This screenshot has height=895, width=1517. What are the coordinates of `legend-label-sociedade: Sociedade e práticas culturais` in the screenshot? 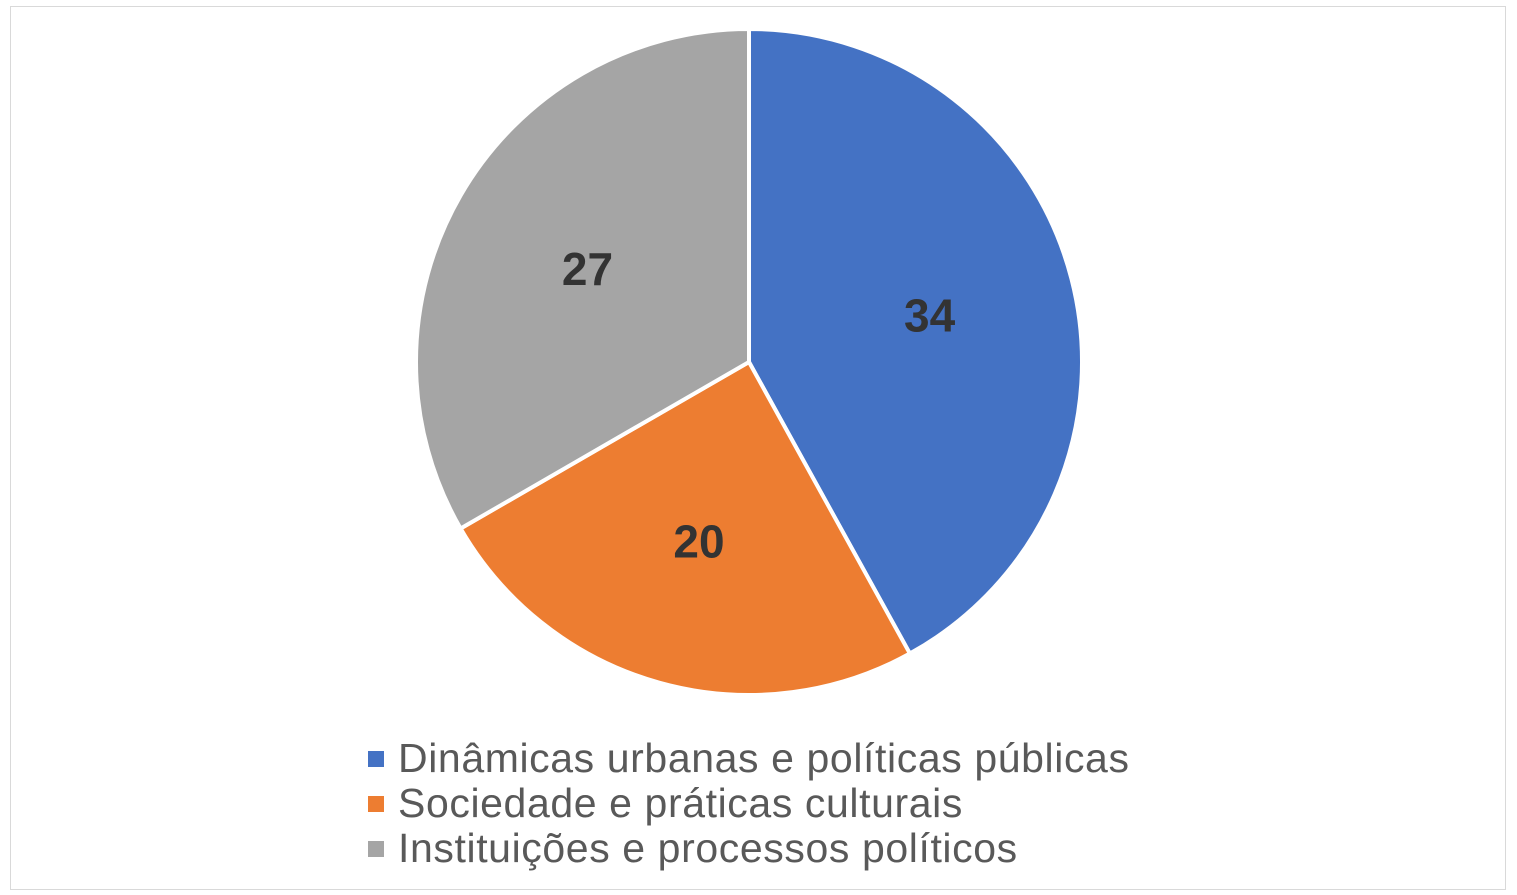 It's located at (680, 803).